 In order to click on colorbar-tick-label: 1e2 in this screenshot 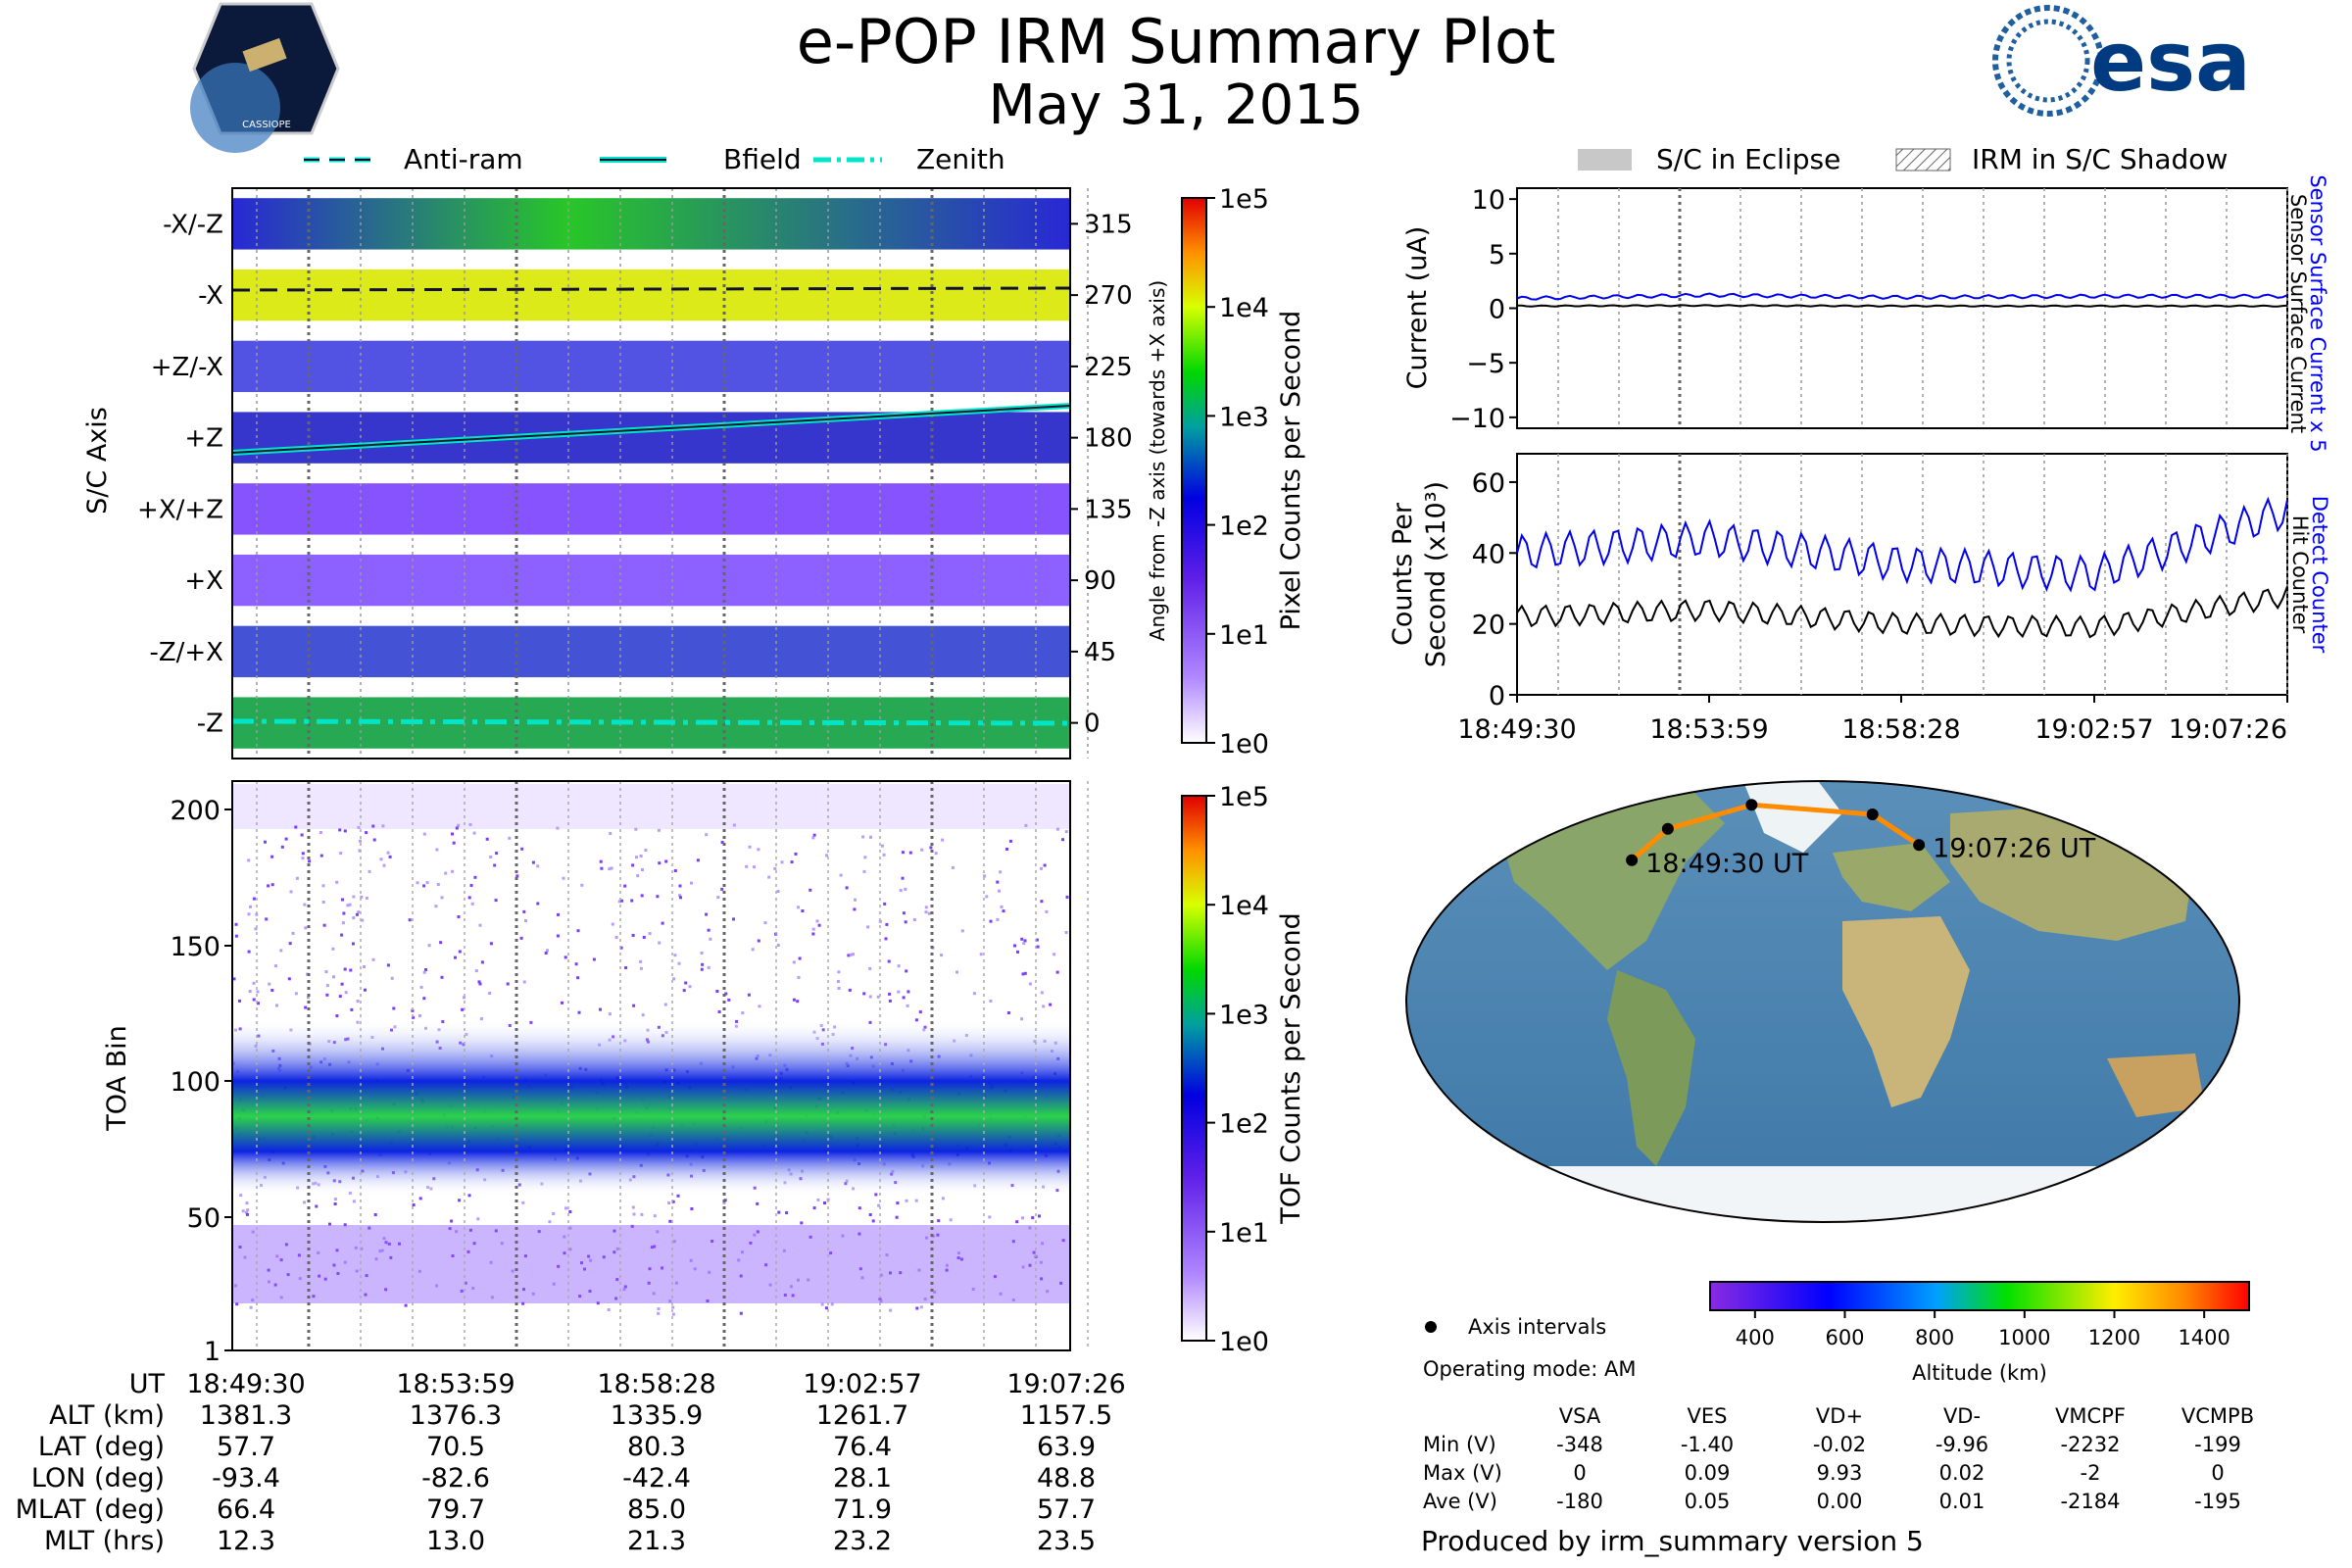, I will do `click(1244, 527)`.